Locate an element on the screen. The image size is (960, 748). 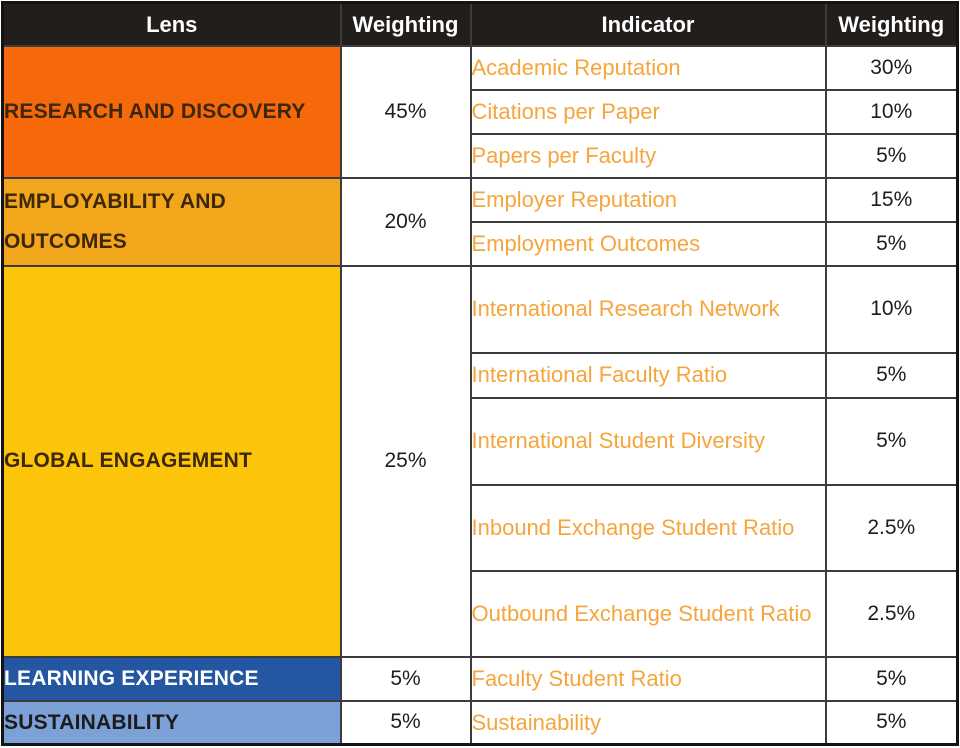
column-header-indicator-weighting: Weighting is located at coordinates (891, 24).